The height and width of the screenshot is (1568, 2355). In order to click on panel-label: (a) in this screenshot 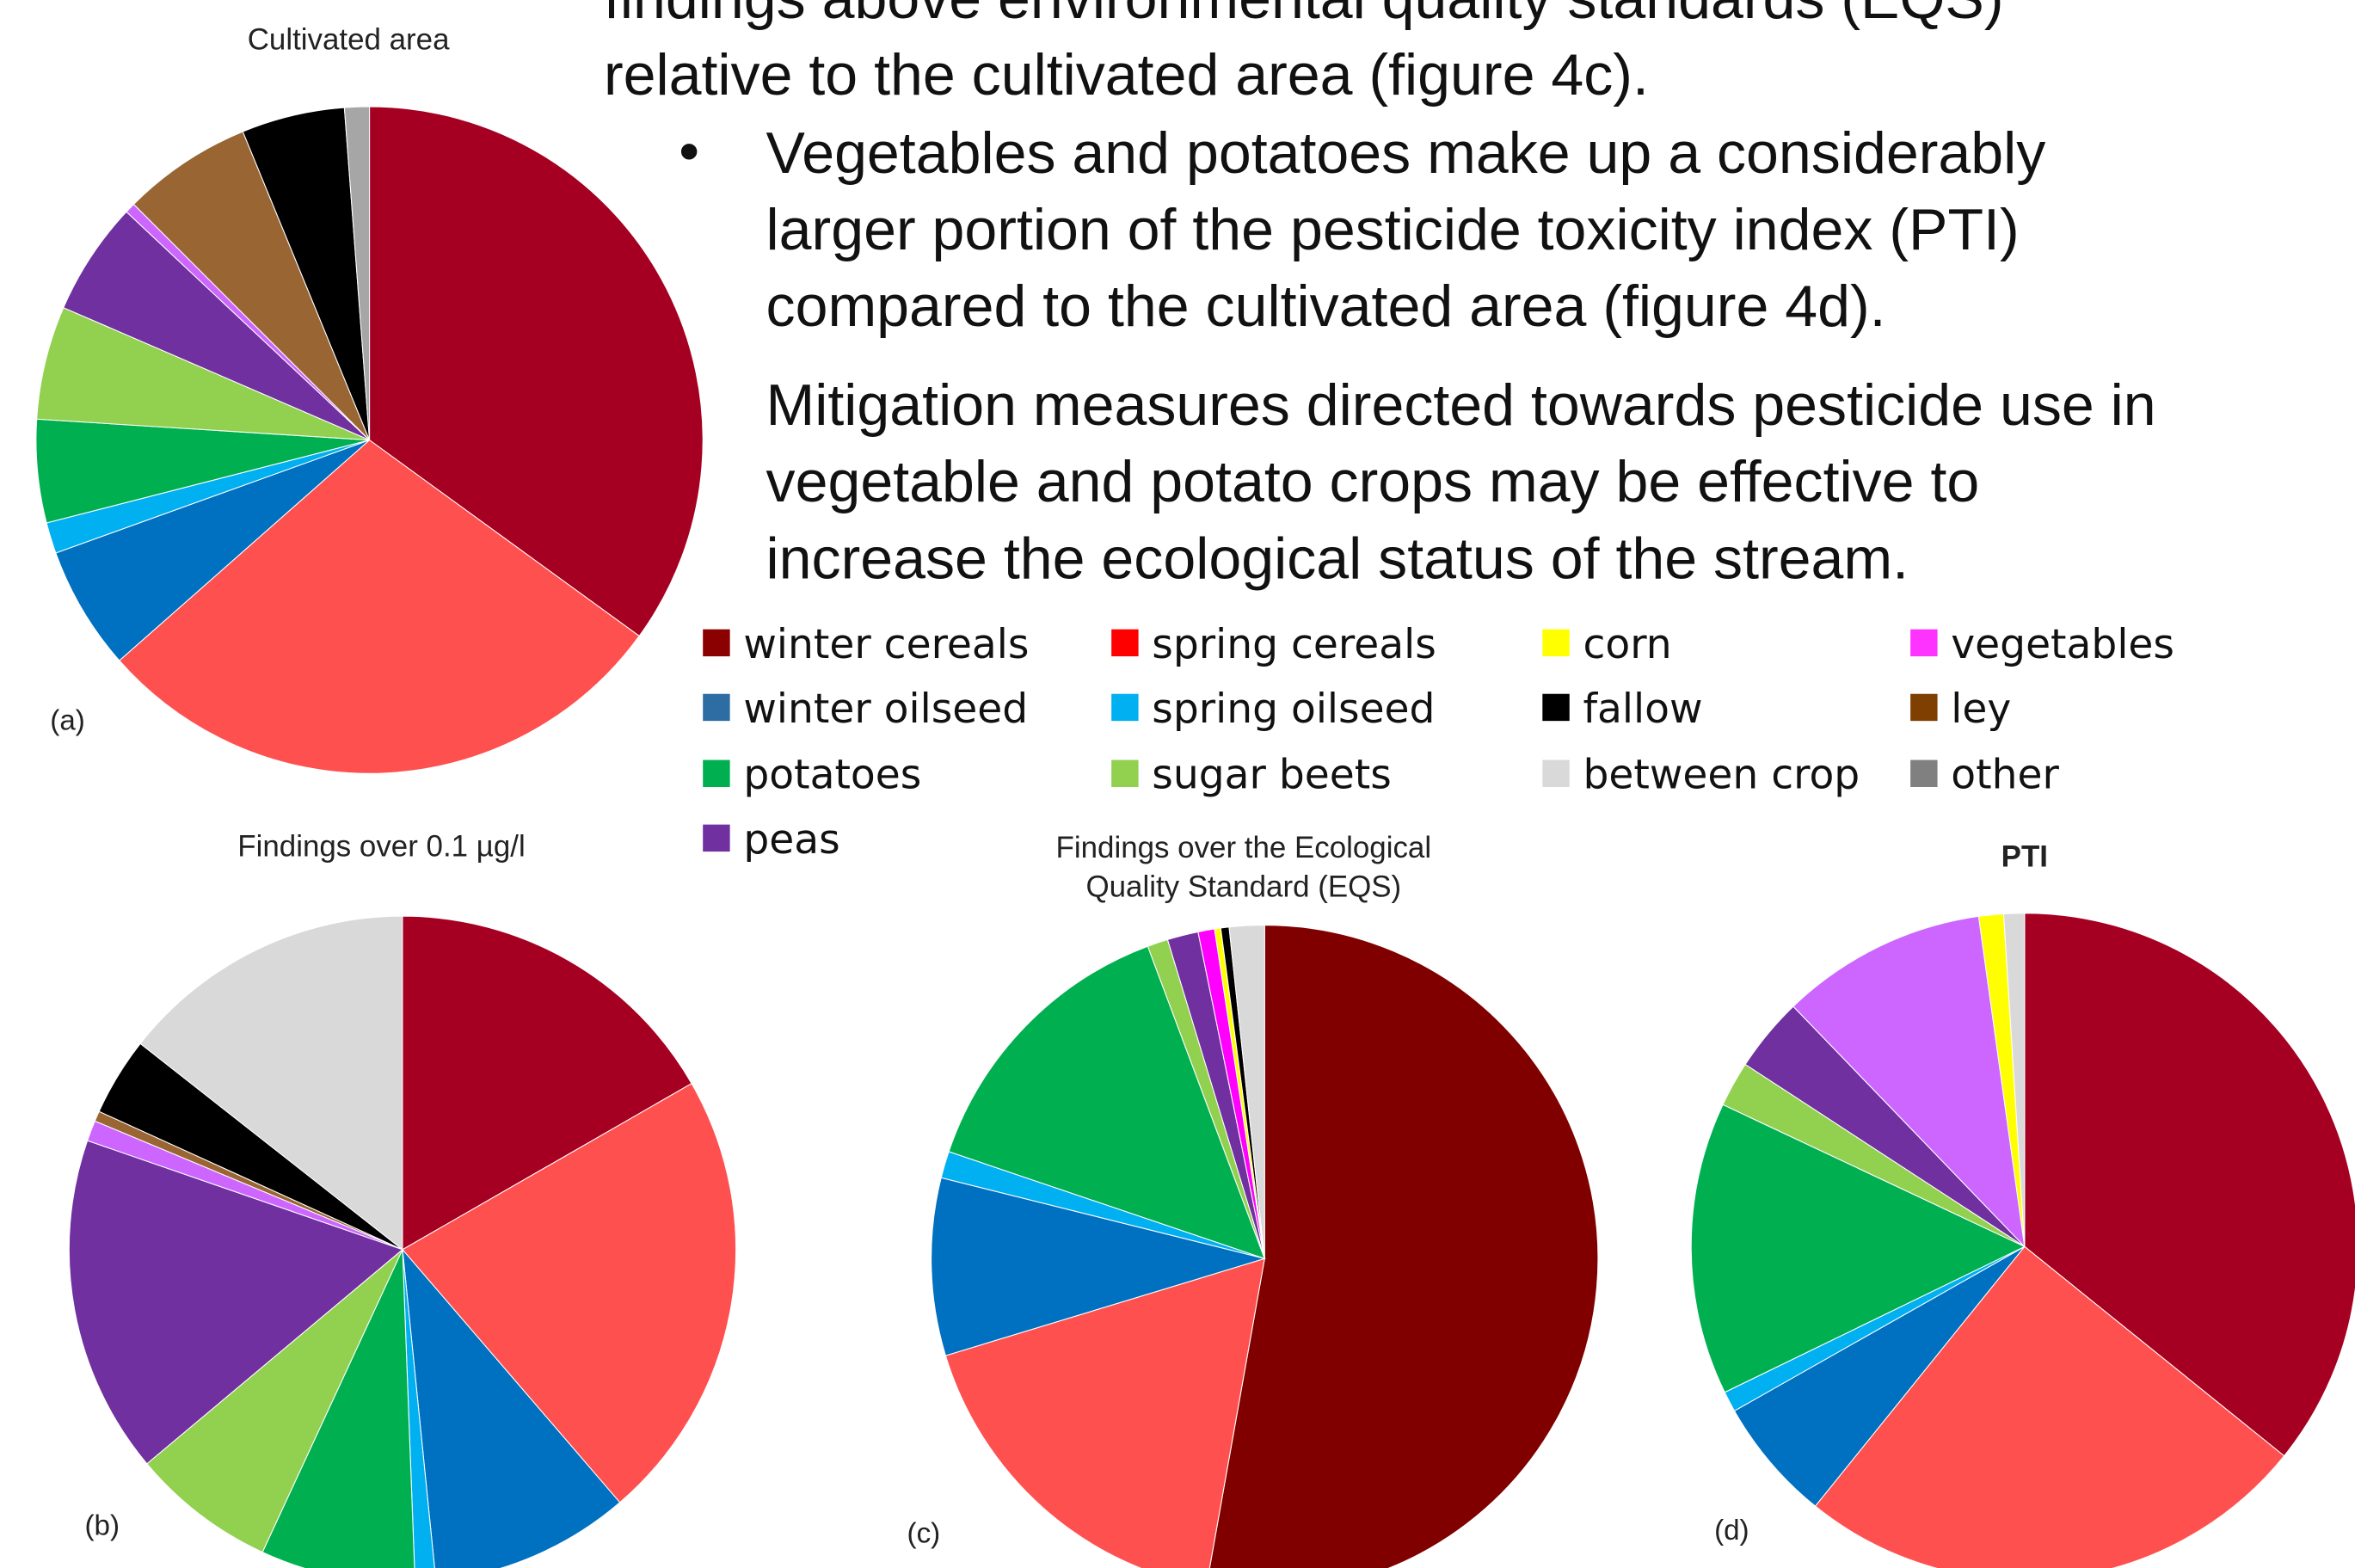, I will do `click(67, 721)`.